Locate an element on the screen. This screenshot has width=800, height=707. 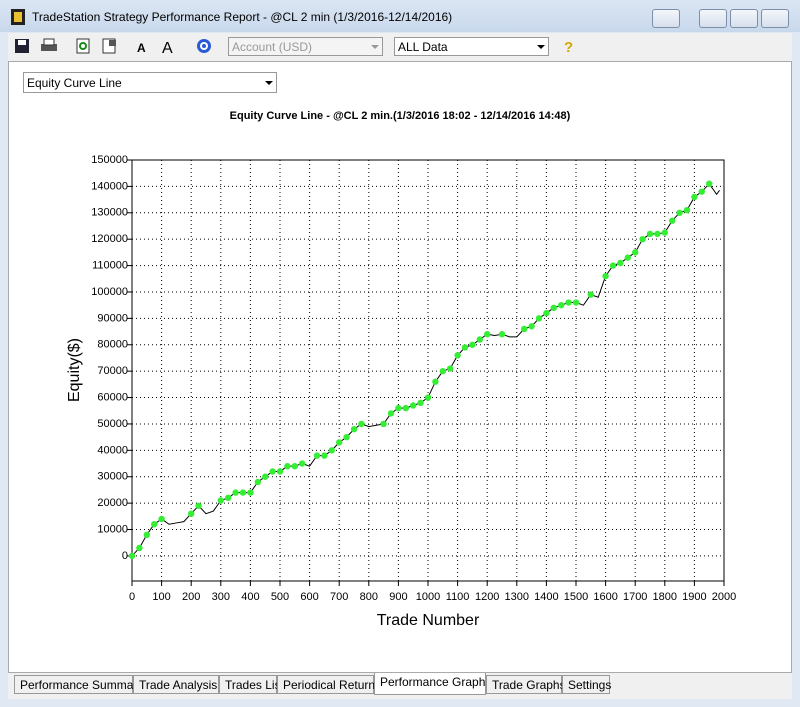
chart-selector-text: Equity Curve Line is located at coordinates (74, 83).